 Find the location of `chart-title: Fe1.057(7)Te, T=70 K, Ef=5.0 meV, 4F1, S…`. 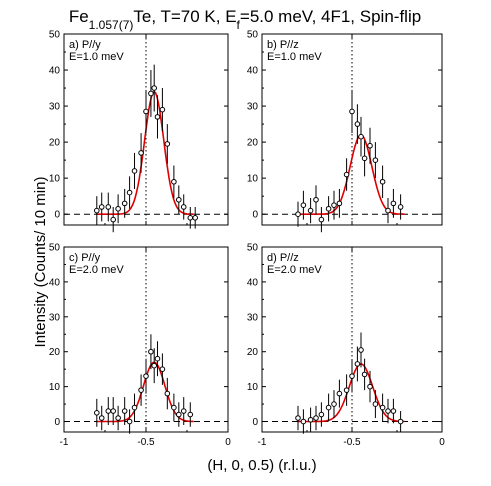

chart-title: Fe1.057(7)Te, T=70 K, Ef=5.0 meV, 4F1, S… is located at coordinates (245, 19).